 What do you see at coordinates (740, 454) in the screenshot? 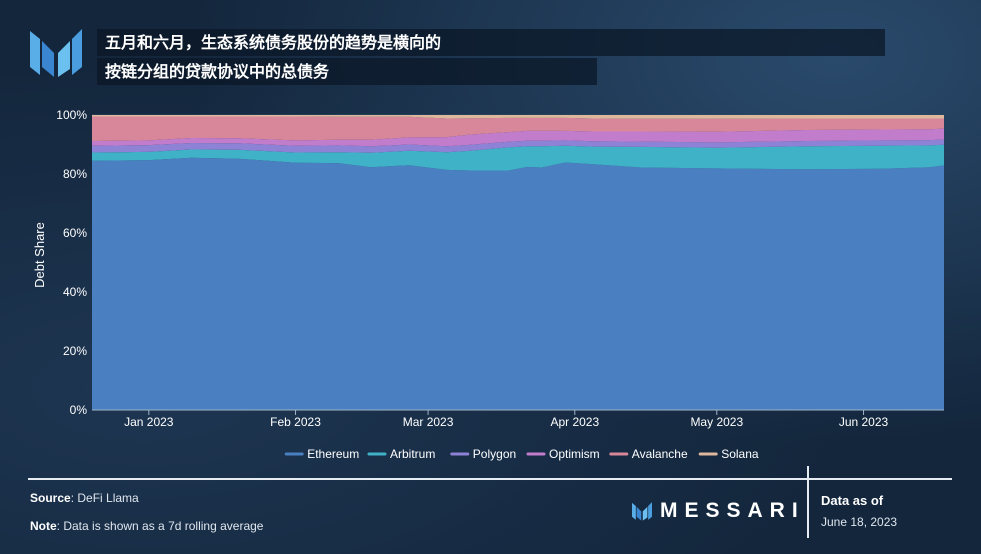
I see `legend-label: Solana` at bounding box center [740, 454].